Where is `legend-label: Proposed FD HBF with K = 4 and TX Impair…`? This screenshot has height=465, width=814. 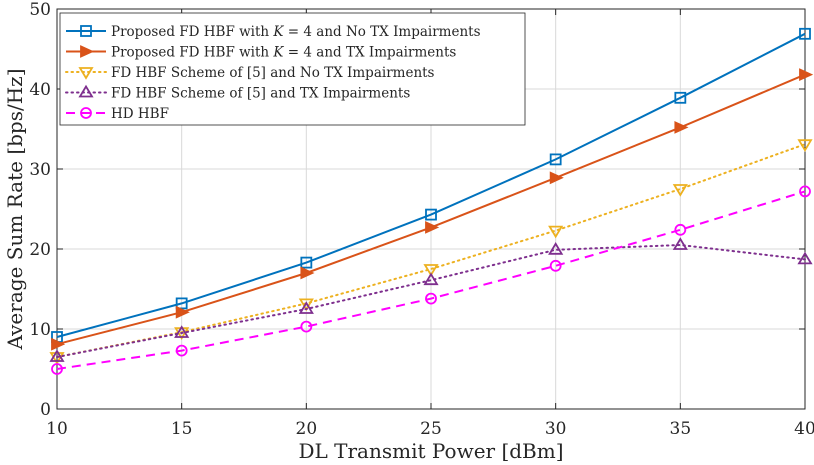
legend-label: Proposed FD HBF with K = 4 and TX Impair… is located at coordinates (283, 53).